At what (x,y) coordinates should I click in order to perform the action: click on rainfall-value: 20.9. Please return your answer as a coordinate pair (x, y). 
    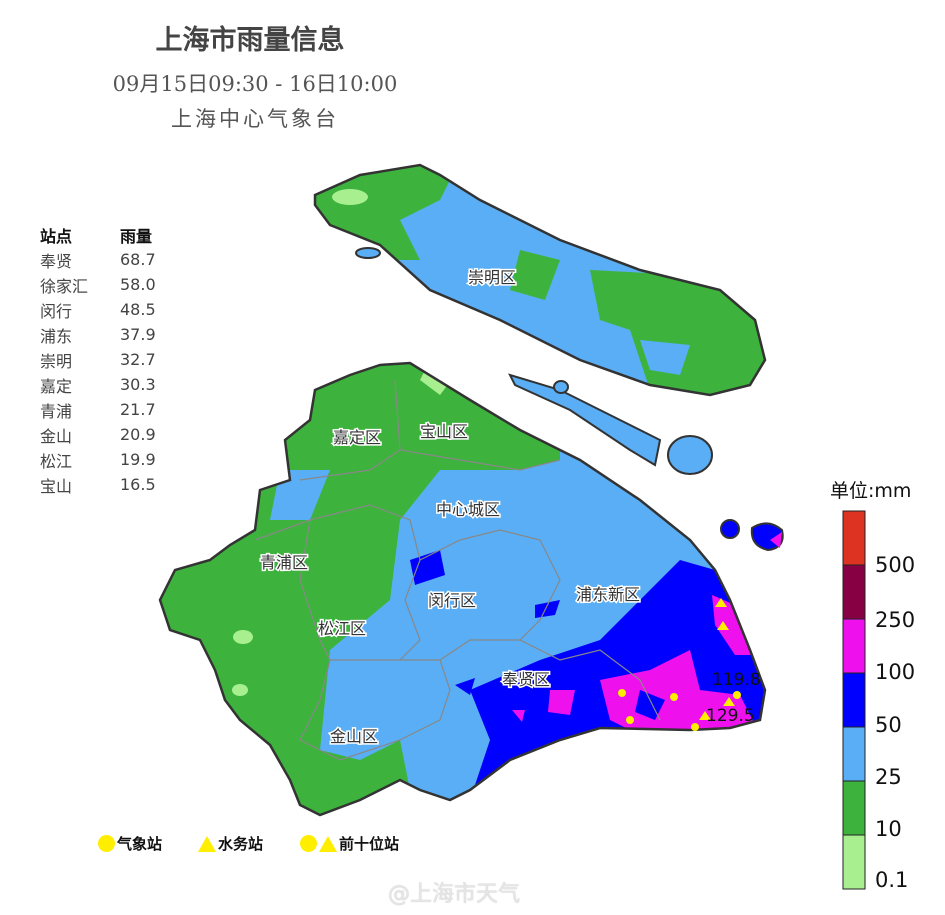
    Looking at the image, I should click on (138, 434).